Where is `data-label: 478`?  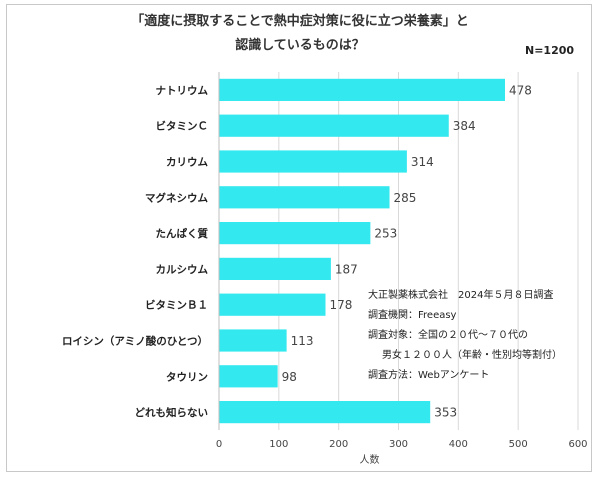 data-label: 478 is located at coordinates (520, 90).